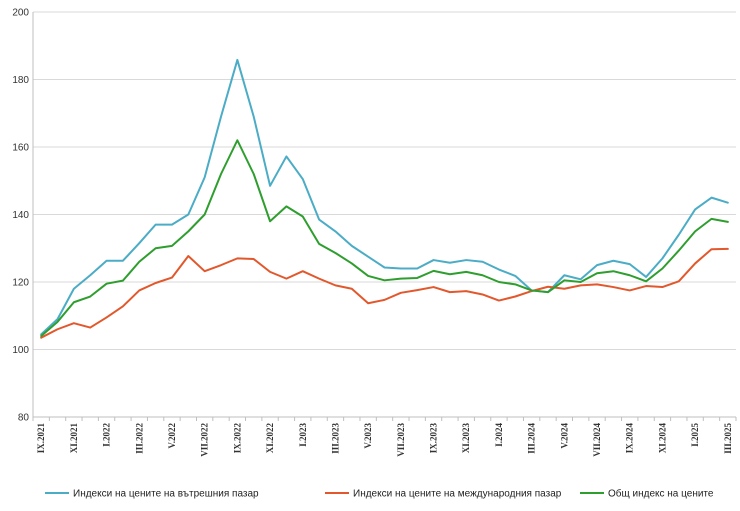  I want to click on y-tick-label: 160, so click(20, 148).